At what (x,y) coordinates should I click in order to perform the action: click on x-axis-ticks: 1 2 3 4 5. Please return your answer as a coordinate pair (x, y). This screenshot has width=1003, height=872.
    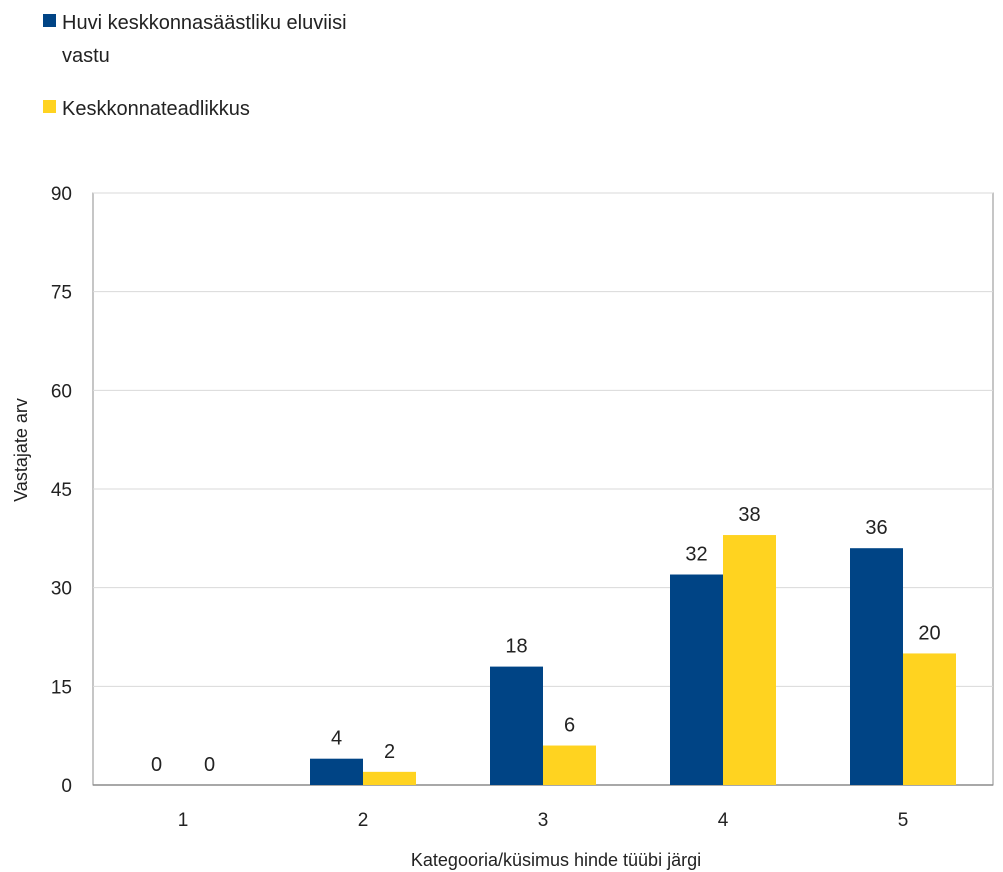
    Looking at the image, I should click on (543, 820).